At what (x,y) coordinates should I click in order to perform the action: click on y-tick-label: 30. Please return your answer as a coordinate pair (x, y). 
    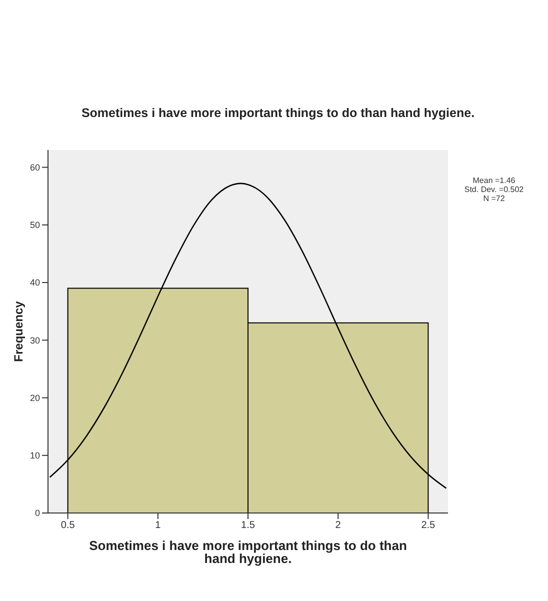
    Looking at the image, I should click on (35, 340).